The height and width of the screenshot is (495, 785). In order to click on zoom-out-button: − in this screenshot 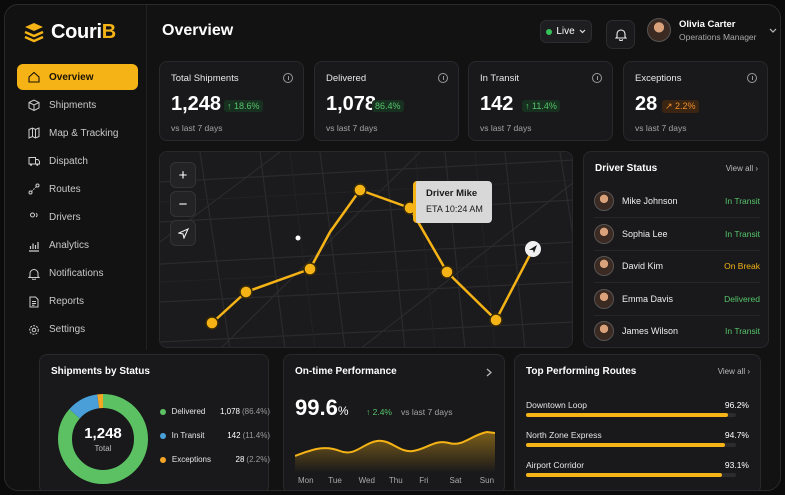, I will do `click(183, 204)`.